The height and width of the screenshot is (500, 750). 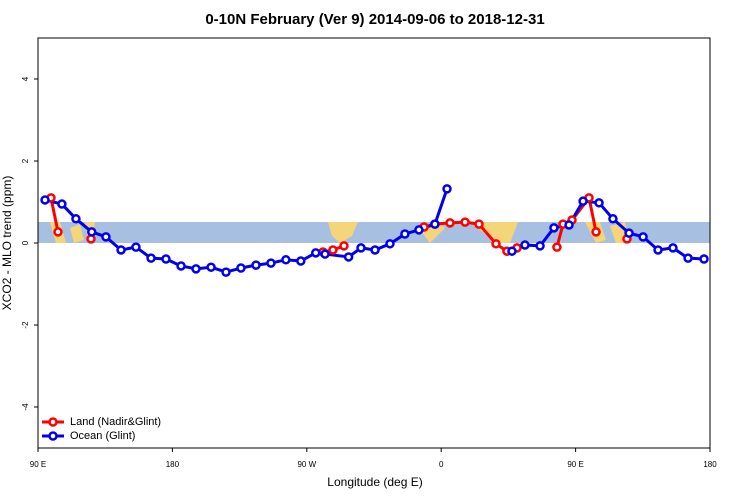 I want to click on y-tick-label: 2, so click(x=25, y=160).